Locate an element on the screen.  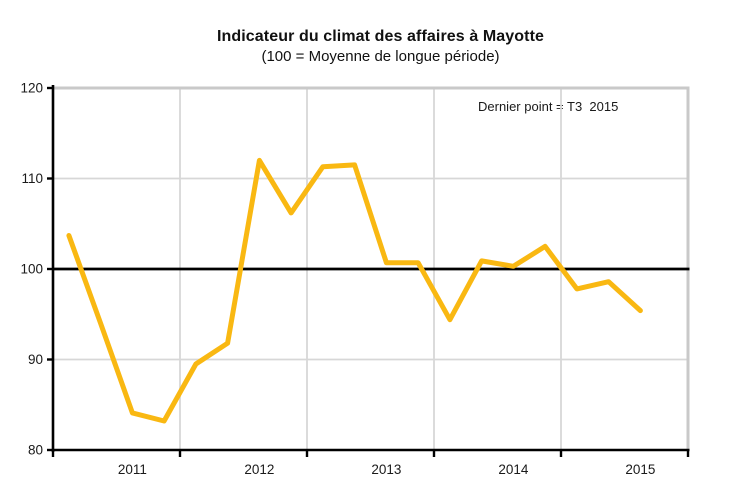
x-axis-year-label: 2014 is located at coordinates (513, 469).